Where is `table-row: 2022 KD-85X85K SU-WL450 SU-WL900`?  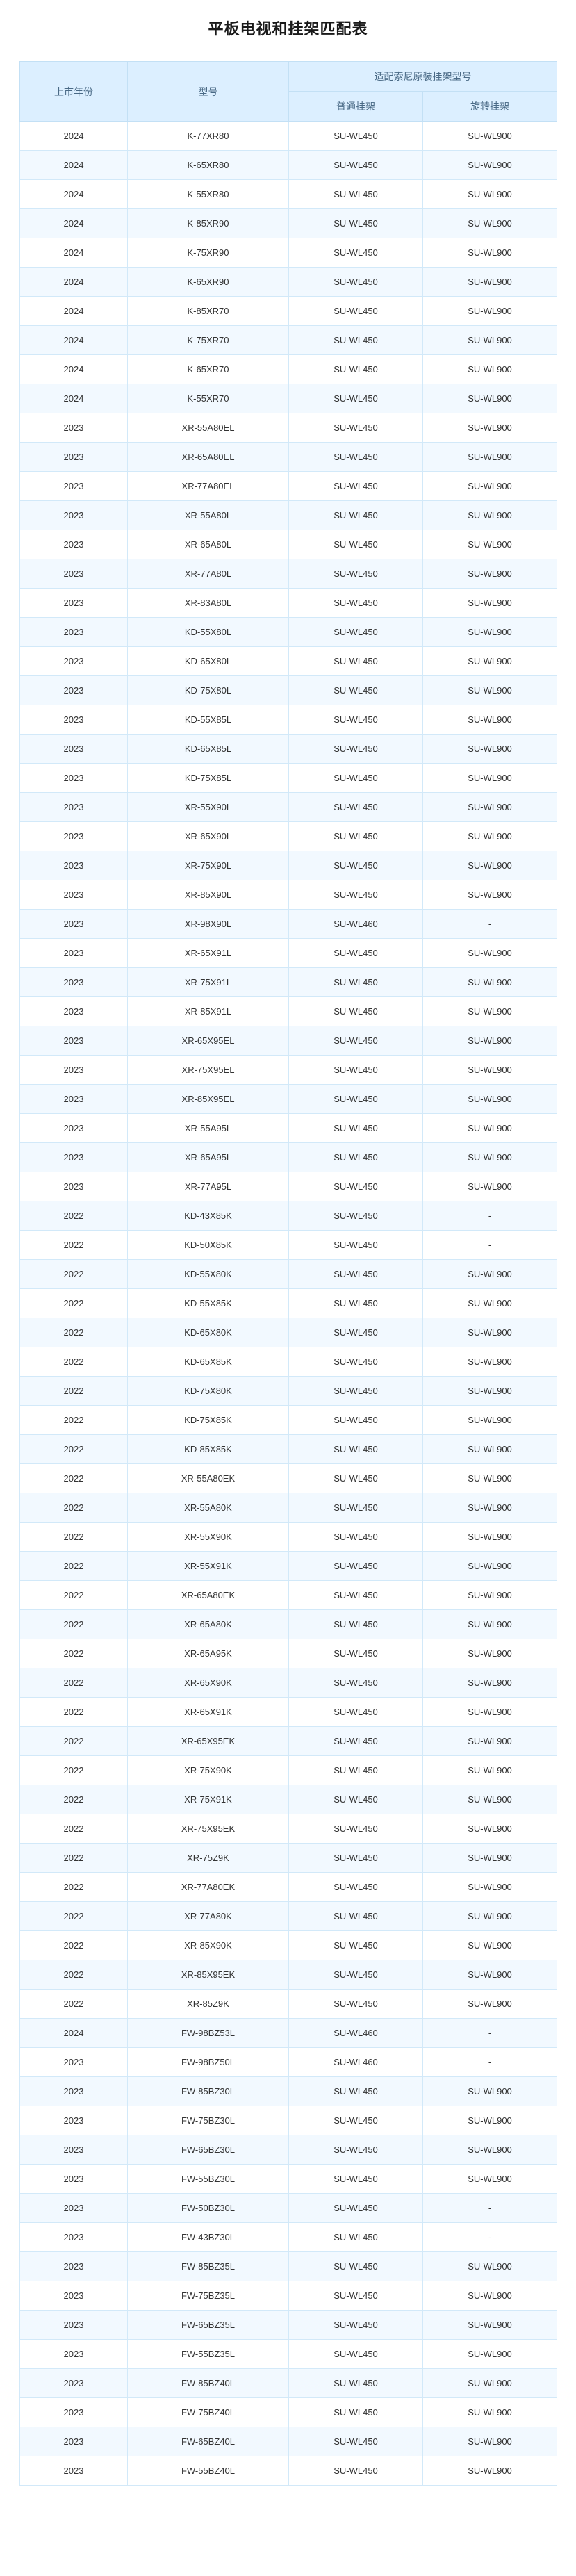
table-row: 2022 KD-85X85K SU-WL450 SU-WL900 is located at coordinates (288, 1449).